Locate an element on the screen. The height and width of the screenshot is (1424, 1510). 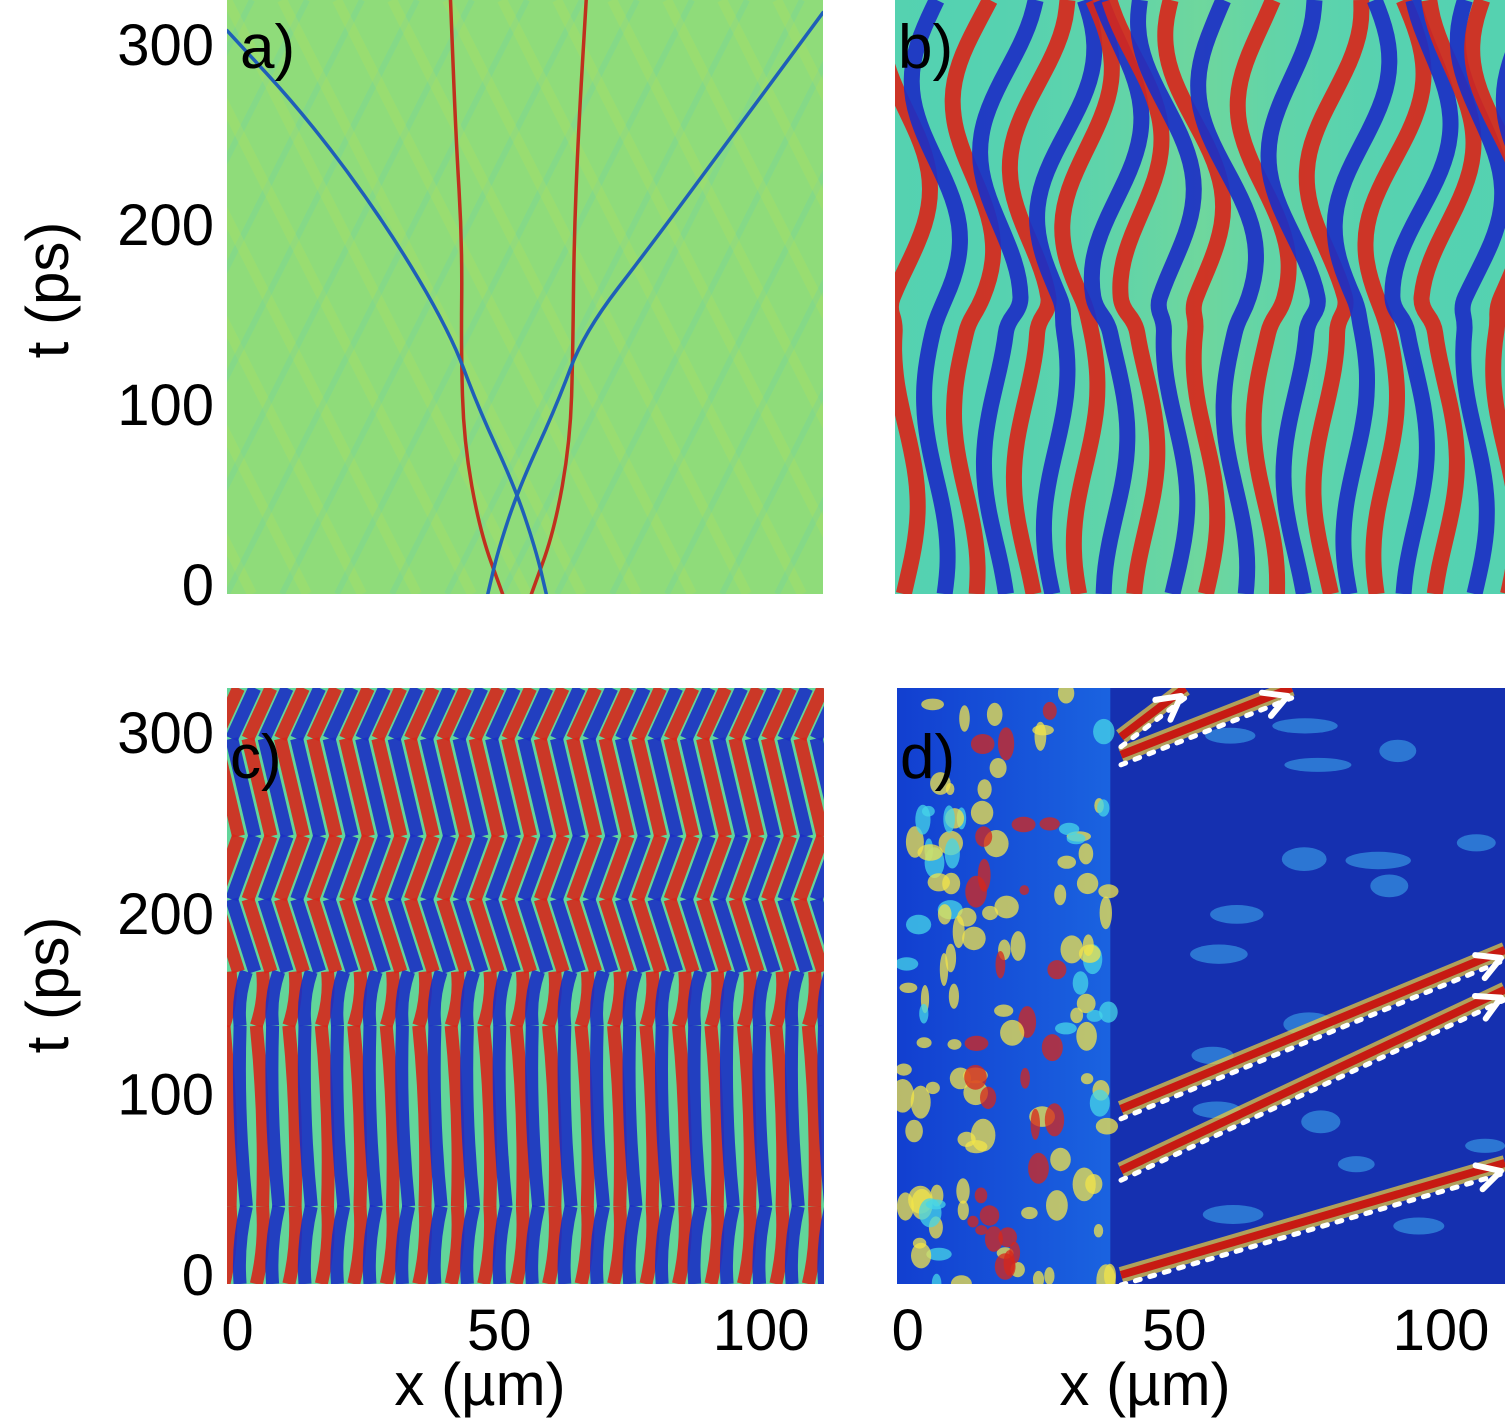
panel-c-label: c) is located at coordinates (256, 757).